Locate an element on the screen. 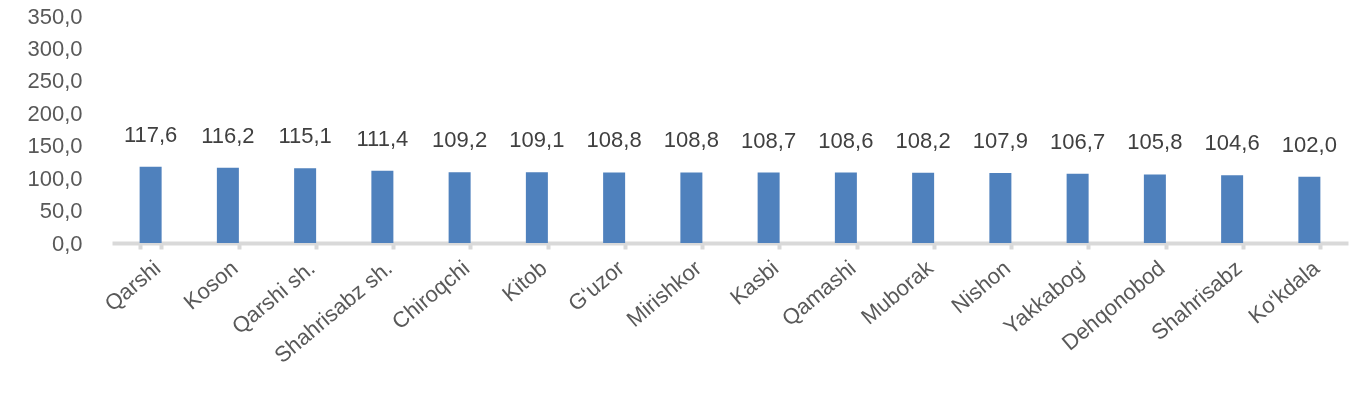  data-label: 116,2 is located at coordinates (228, 135).